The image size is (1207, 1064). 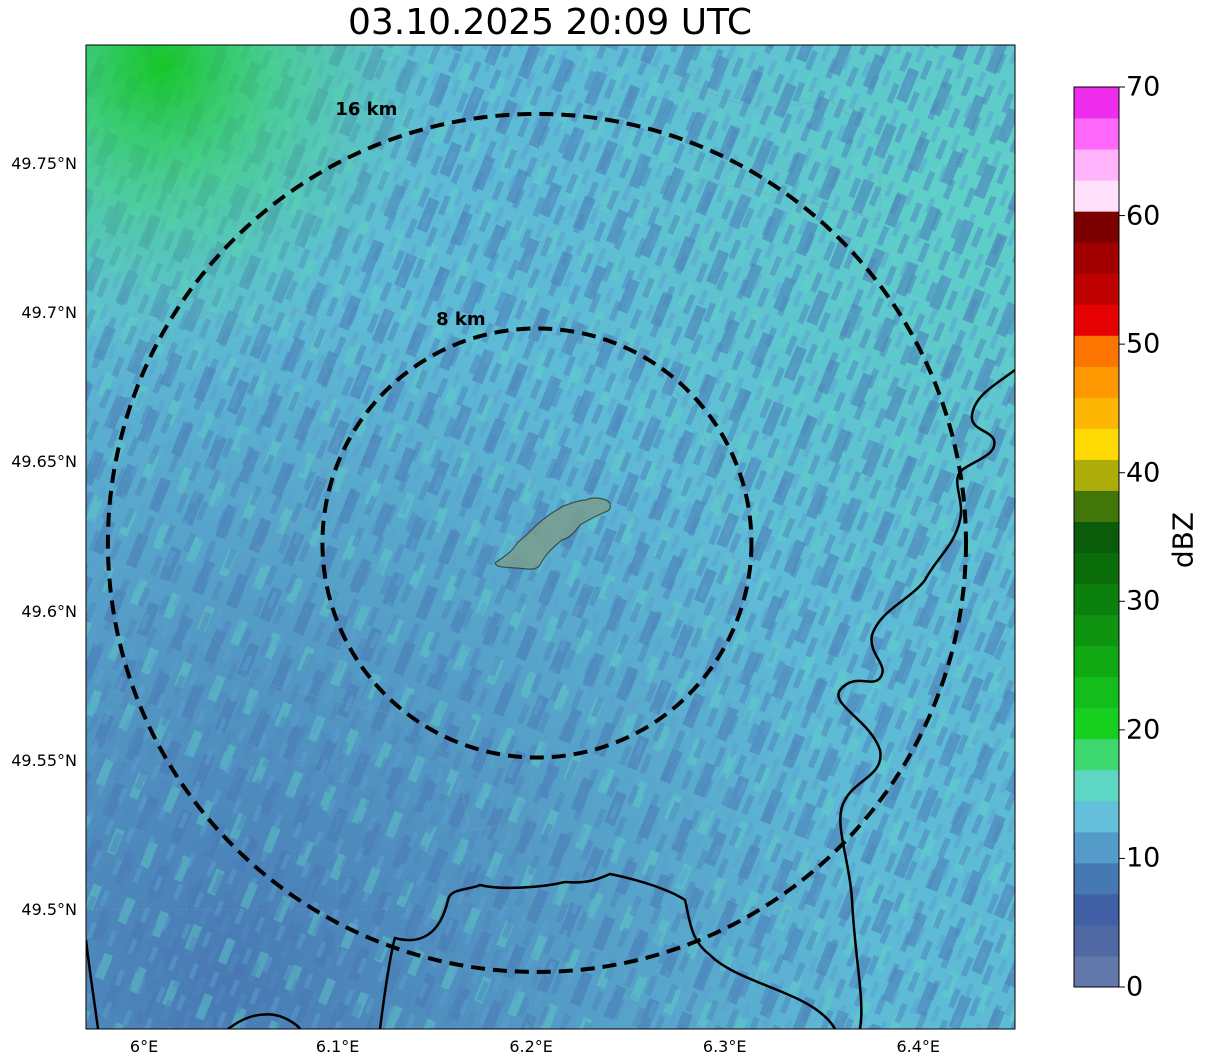 What do you see at coordinates (1143, 473) in the screenshot?
I see `colorbar-tick-label: 40` at bounding box center [1143, 473].